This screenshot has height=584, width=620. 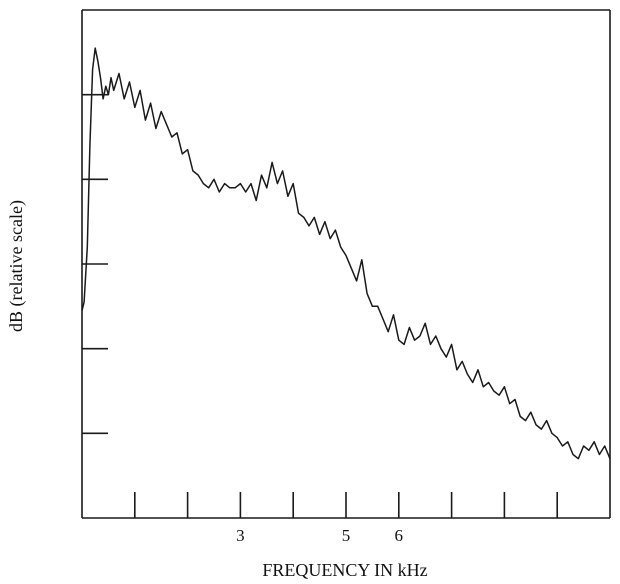 I want to click on y-axis-label: dB (relative scale), so click(x=16, y=266).